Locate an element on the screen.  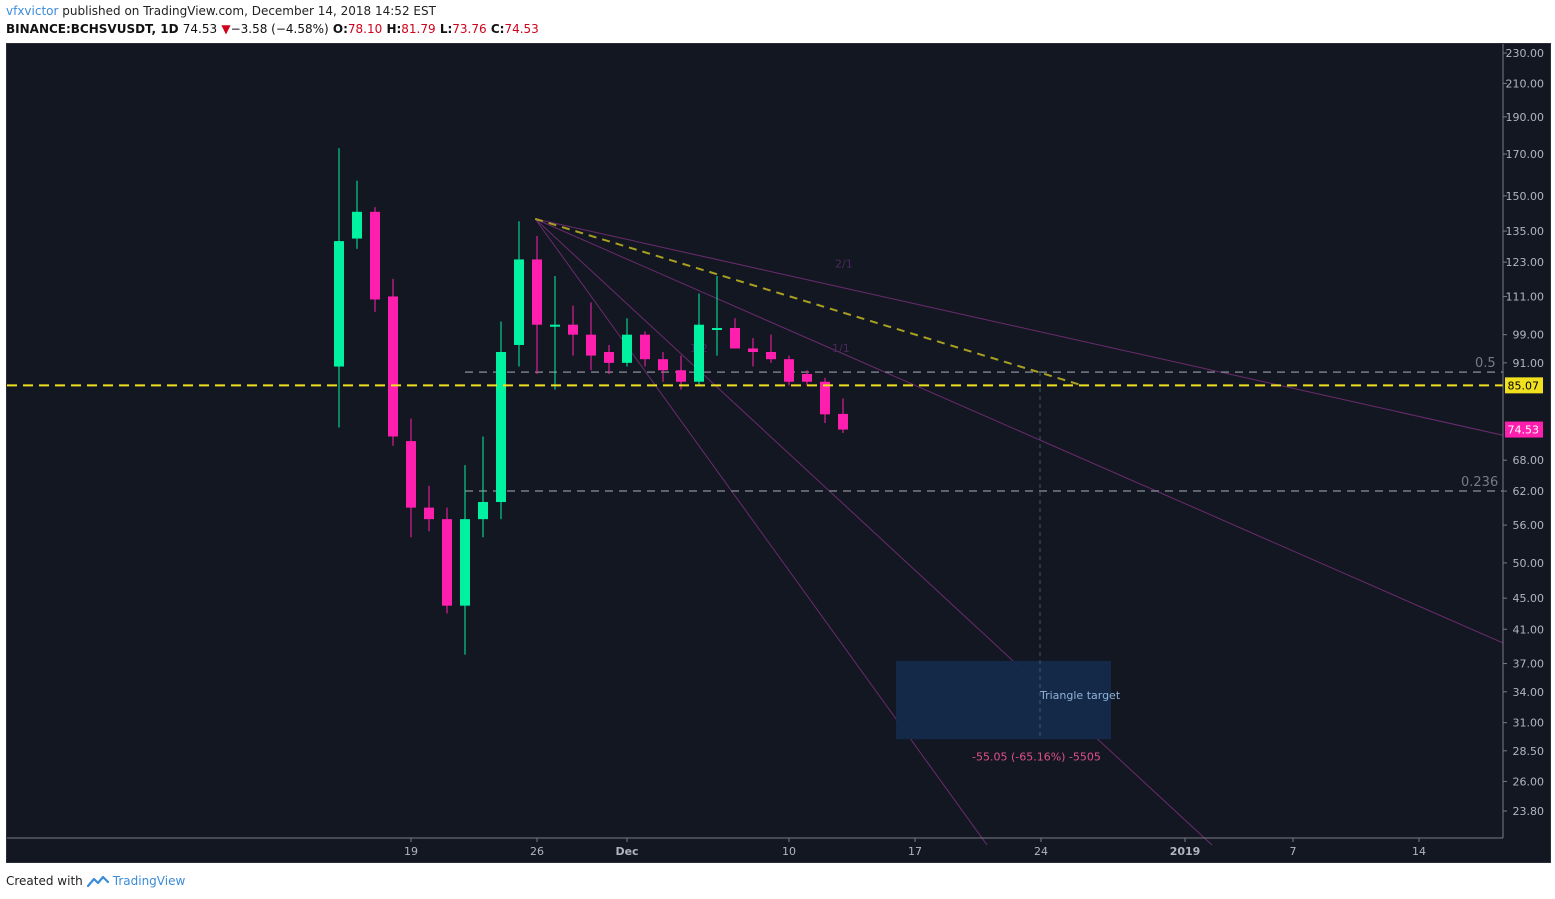
last-price-label: 74.53 is located at coordinates (1524, 430).